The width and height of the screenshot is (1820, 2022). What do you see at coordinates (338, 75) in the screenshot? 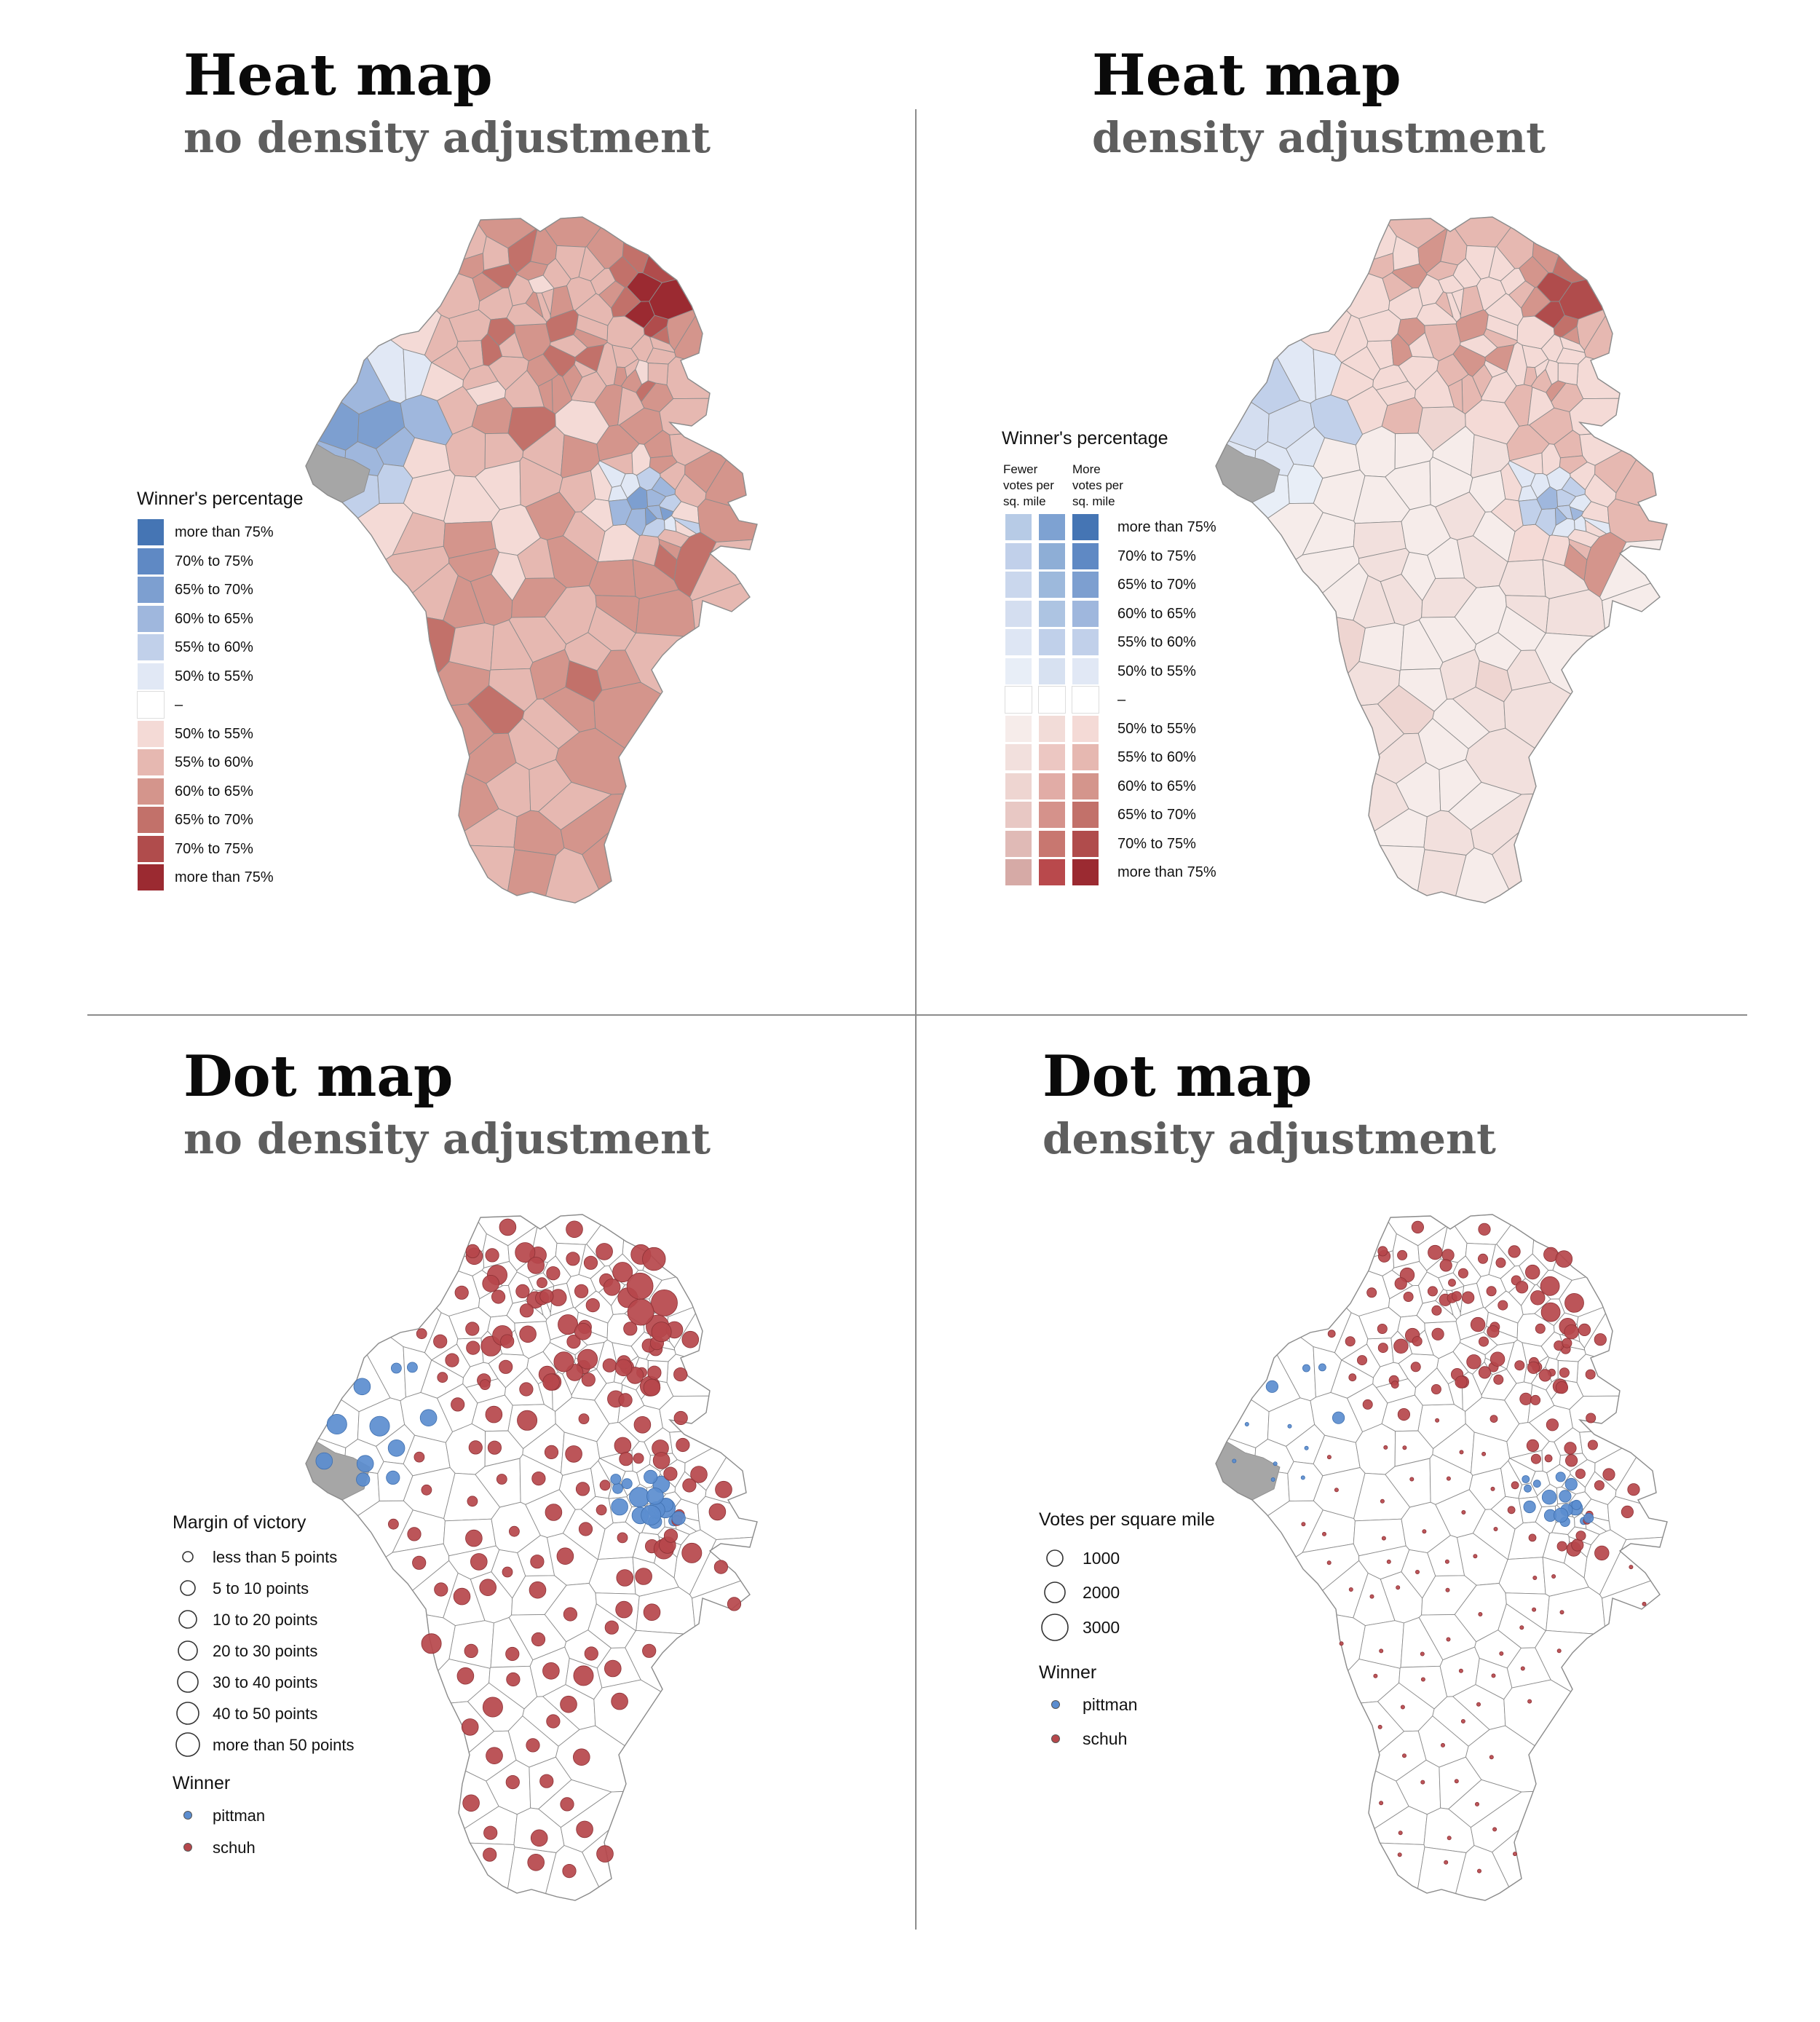
I see `panel-title: Heat map` at bounding box center [338, 75].